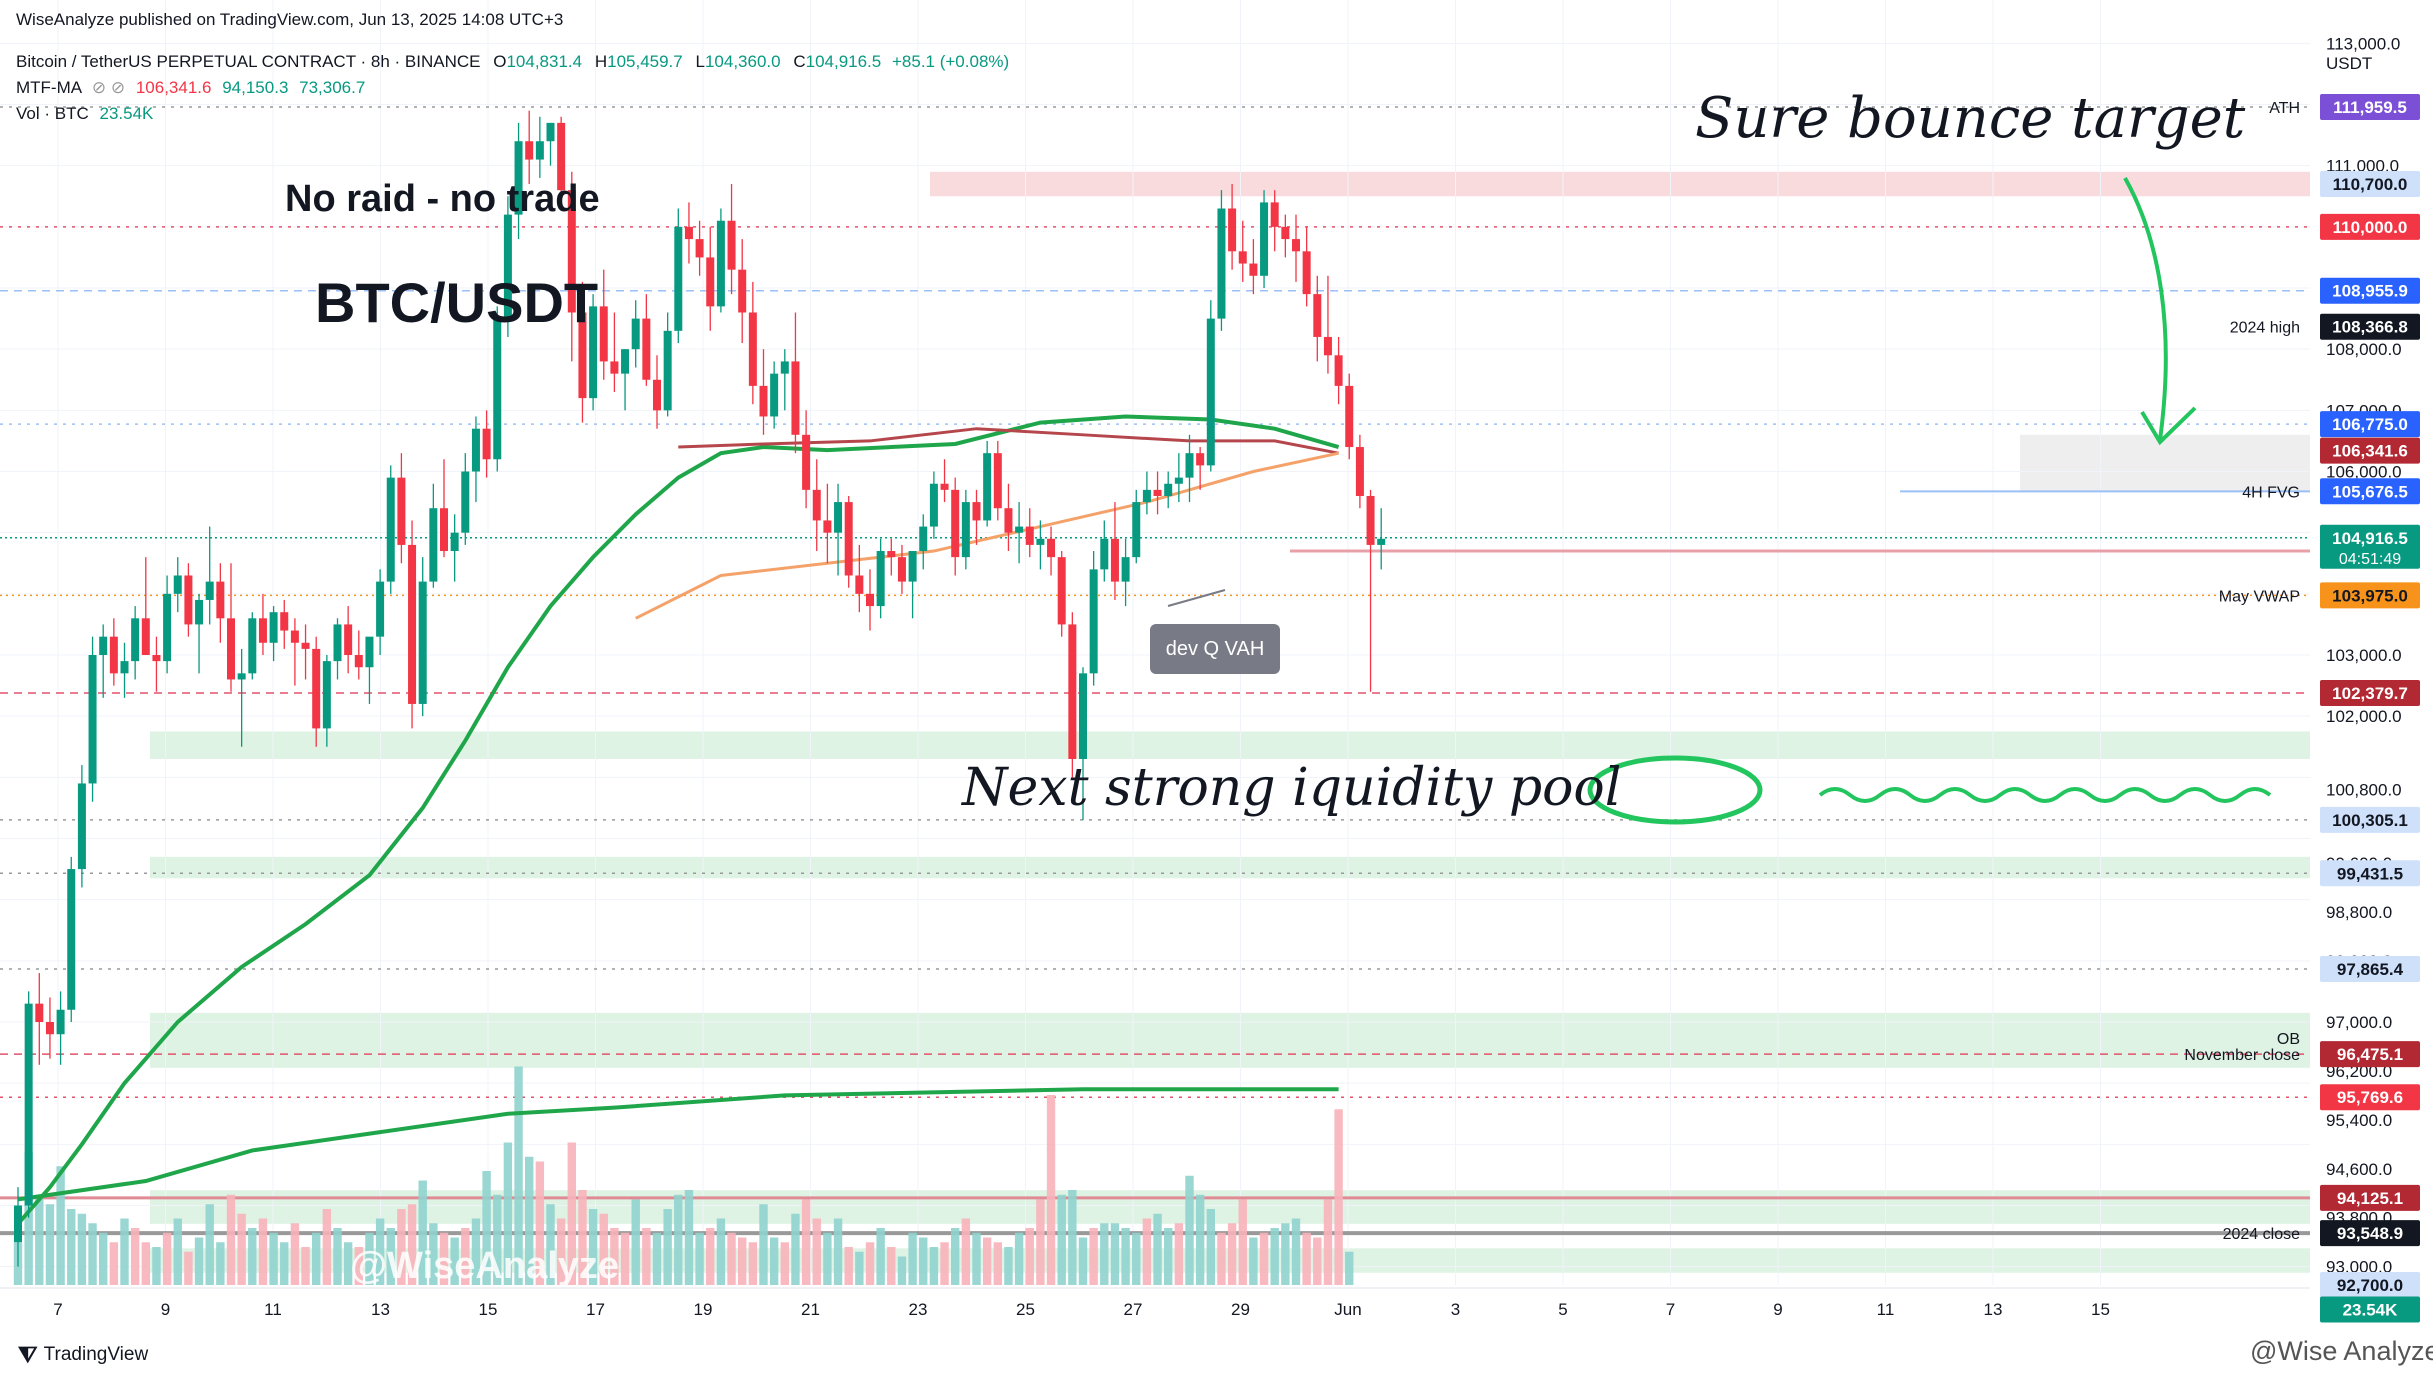 This screenshot has height=1378, width=2433. Describe the element at coordinates (601, 61) in the screenshot. I see `high-label: H` at that location.